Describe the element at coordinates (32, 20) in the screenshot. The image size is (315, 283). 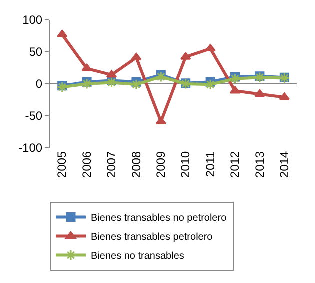
I see `y-tick-label: 100` at that location.